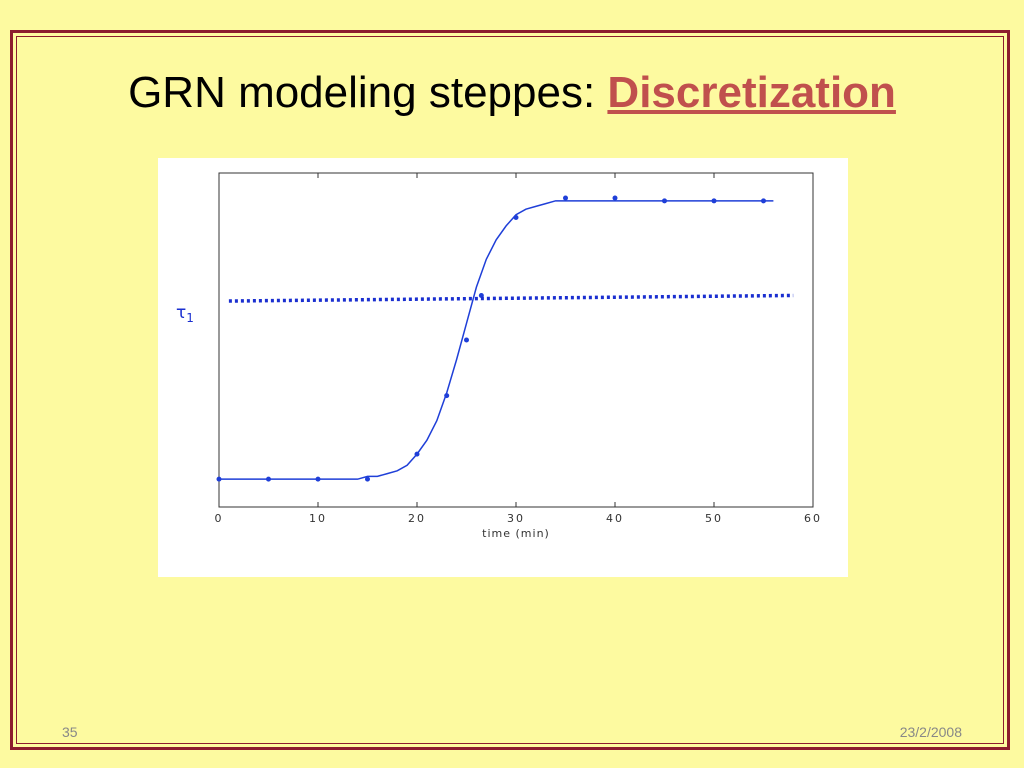 This screenshot has height=768, width=1024. What do you see at coordinates (813, 518) in the screenshot?
I see `x-tick-label: 60` at bounding box center [813, 518].